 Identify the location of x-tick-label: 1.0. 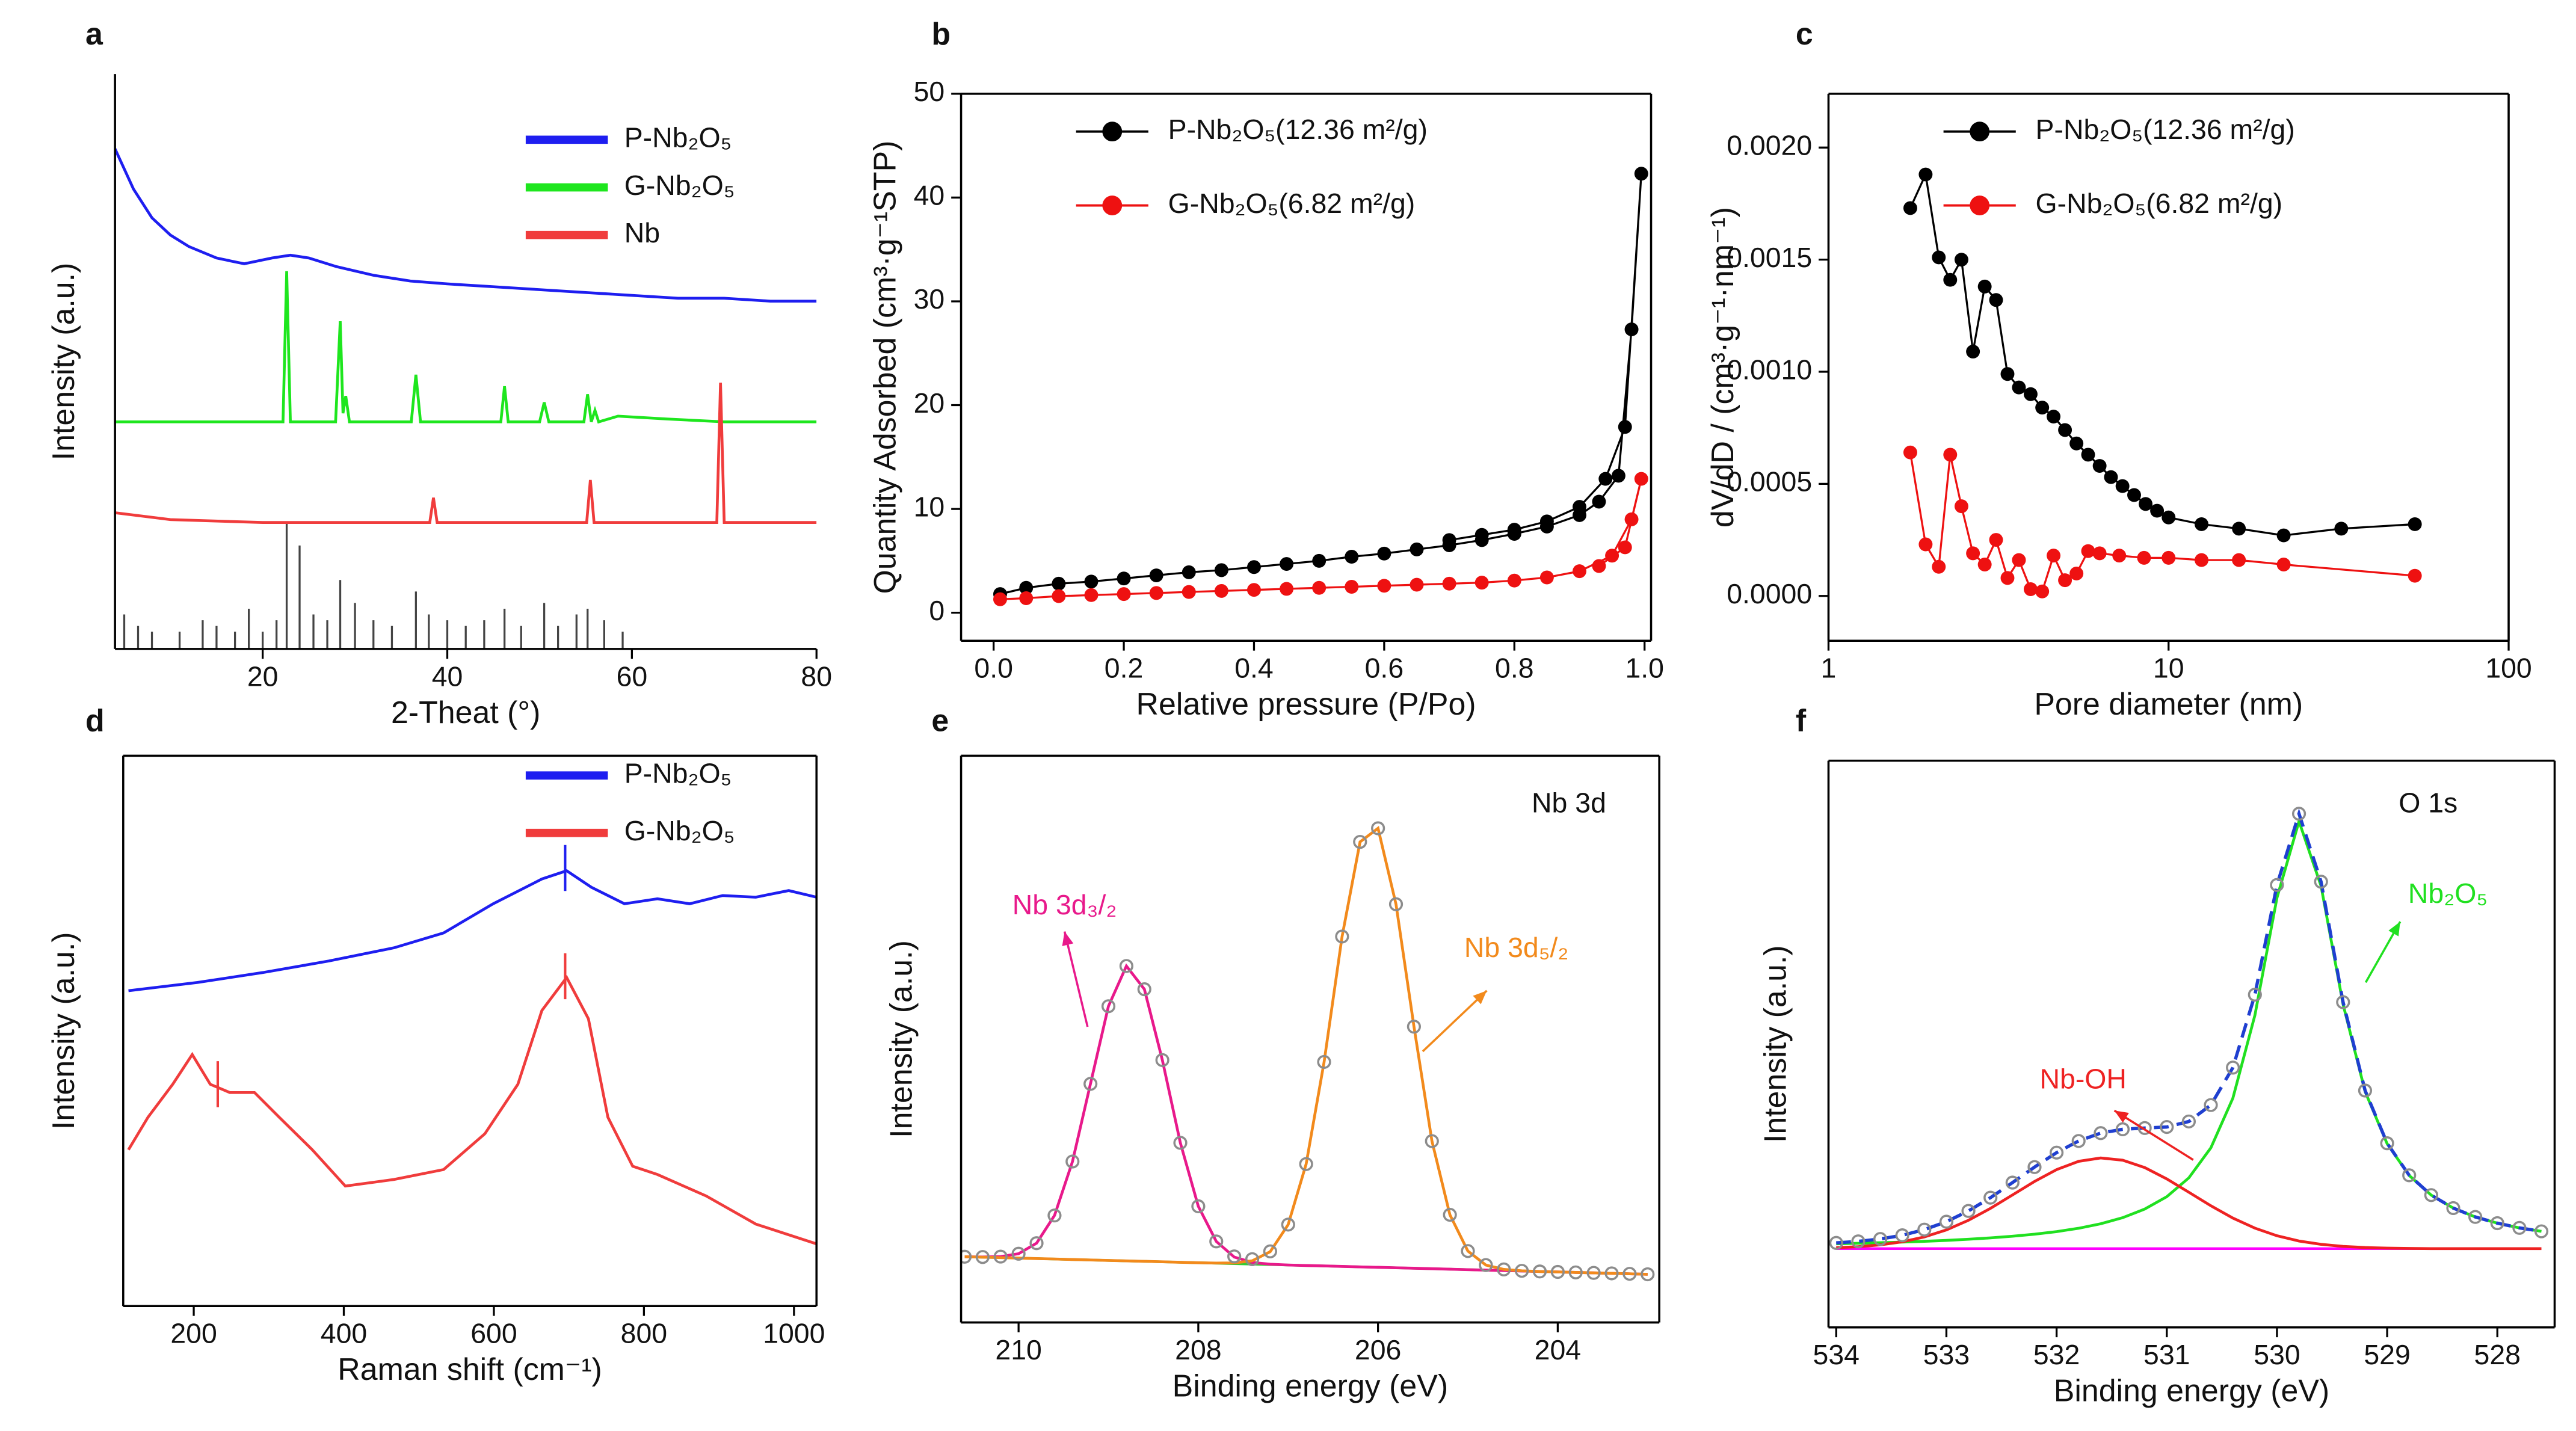
(1644, 668).